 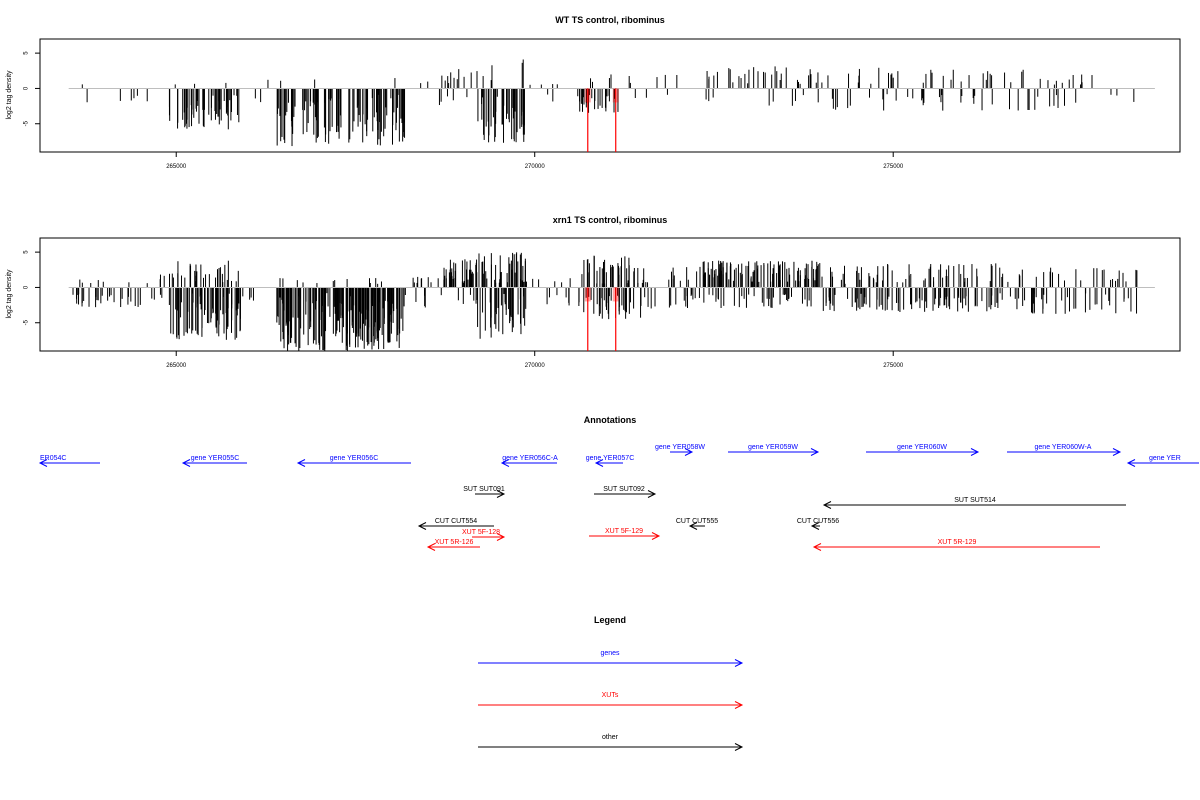 What do you see at coordinates (215, 458) in the screenshot?
I see `annotation-label: gene YER055C` at bounding box center [215, 458].